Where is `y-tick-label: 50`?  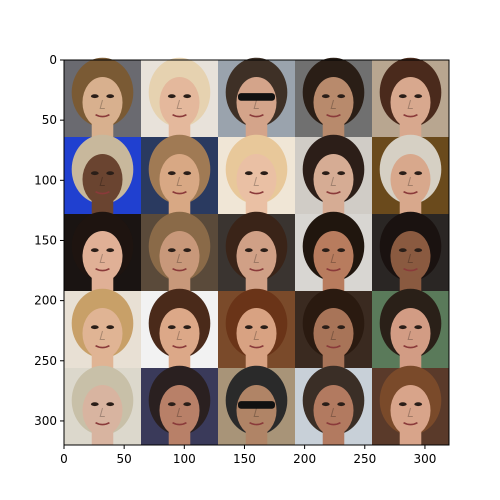
y-tick-label: 50 is located at coordinates (49, 120).